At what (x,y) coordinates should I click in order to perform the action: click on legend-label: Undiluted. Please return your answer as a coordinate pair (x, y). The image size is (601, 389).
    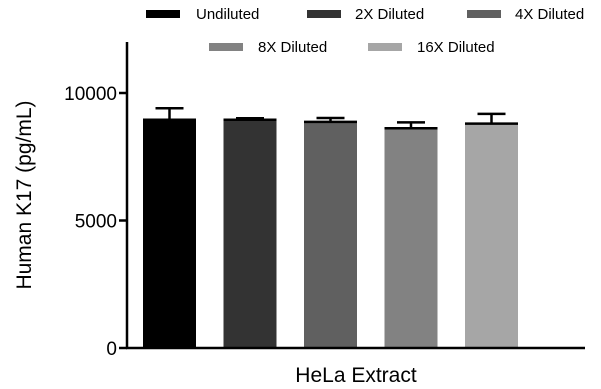
    Looking at the image, I should click on (227, 14).